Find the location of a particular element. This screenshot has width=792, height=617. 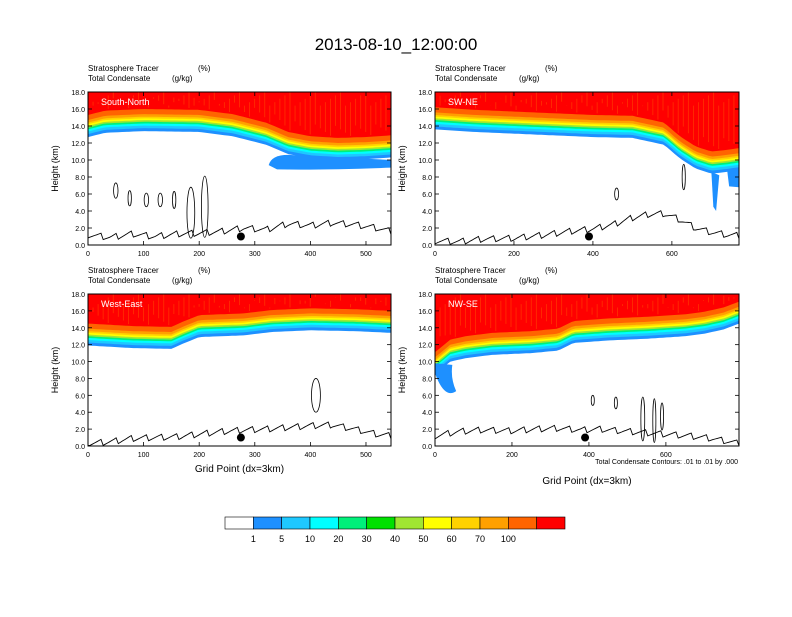

colorbar-label: 70 is located at coordinates (480, 539).